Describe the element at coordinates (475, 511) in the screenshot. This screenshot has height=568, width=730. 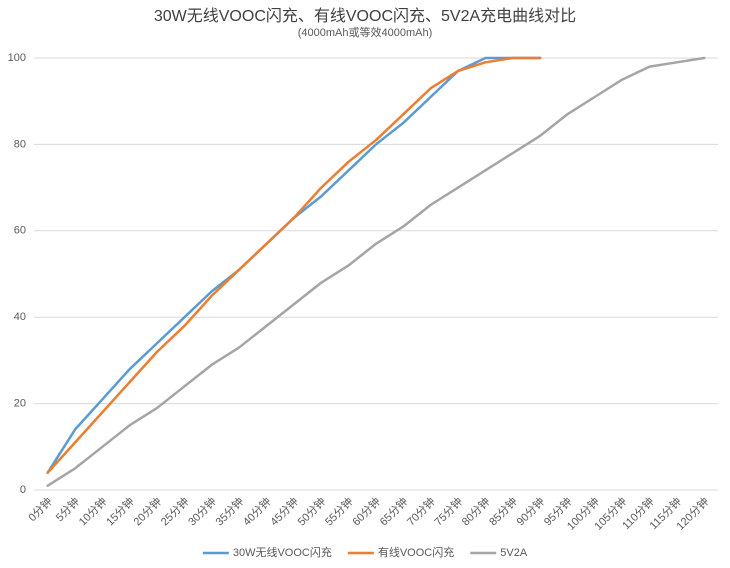
I see `x-tick-label: 80分钟` at that location.